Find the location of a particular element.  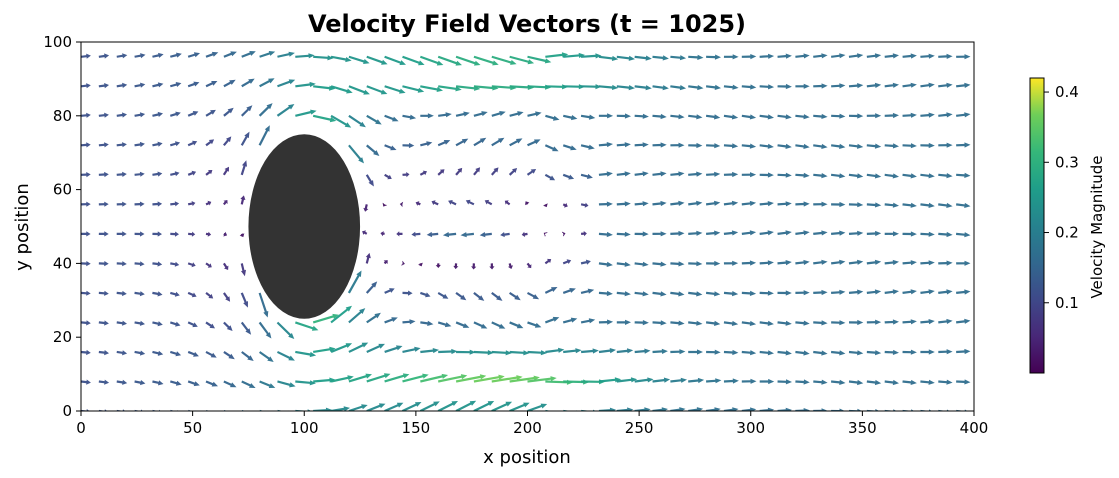

obstacle-ellipse is located at coordinates (304, 226).